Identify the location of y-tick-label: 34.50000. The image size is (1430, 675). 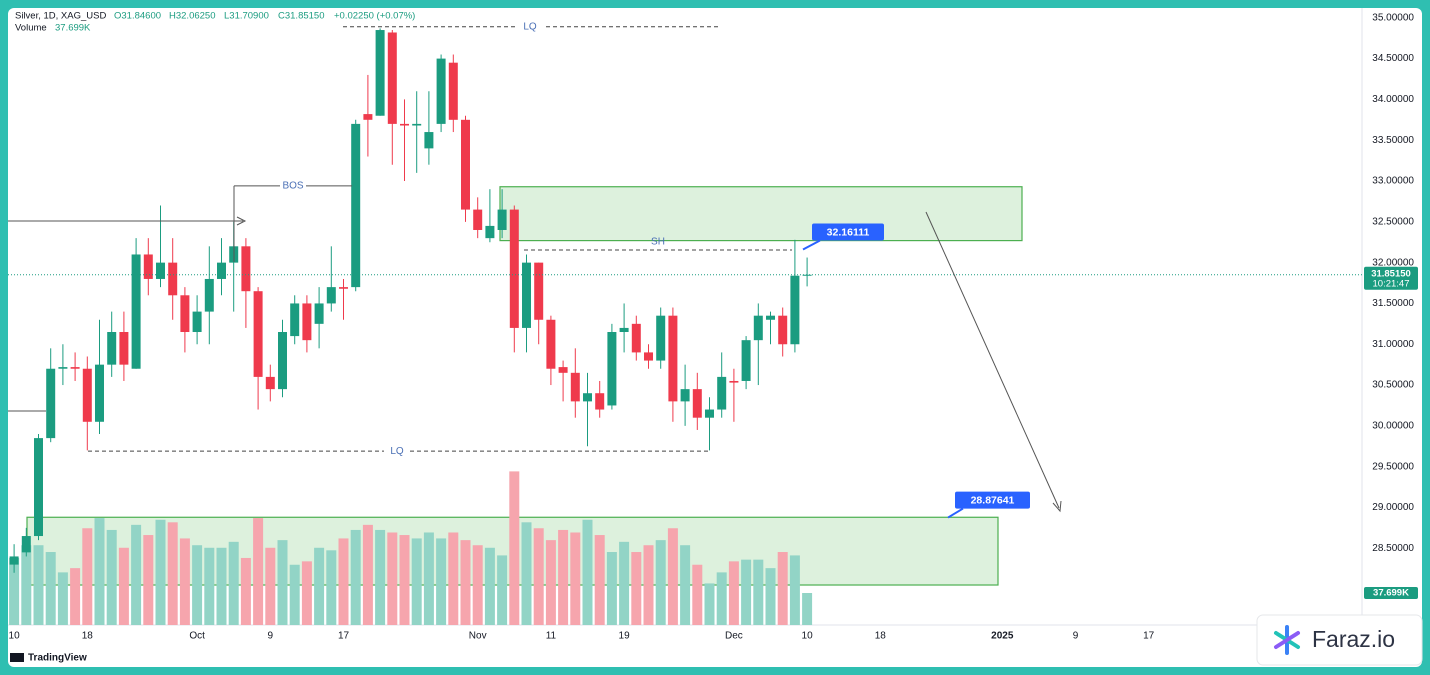
(1393, 58).